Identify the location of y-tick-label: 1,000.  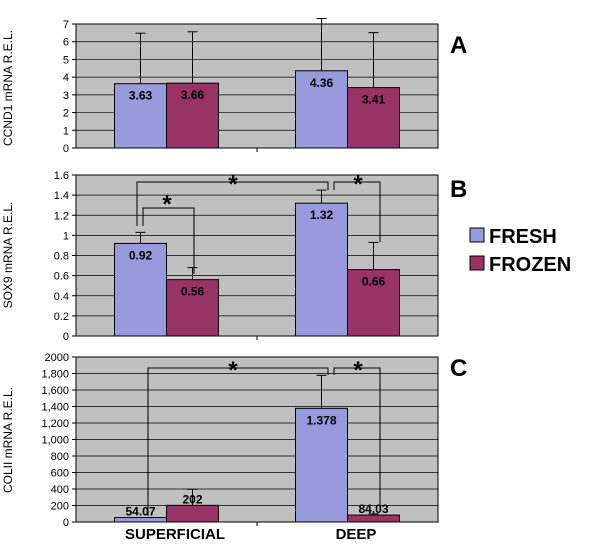
(55, 441).